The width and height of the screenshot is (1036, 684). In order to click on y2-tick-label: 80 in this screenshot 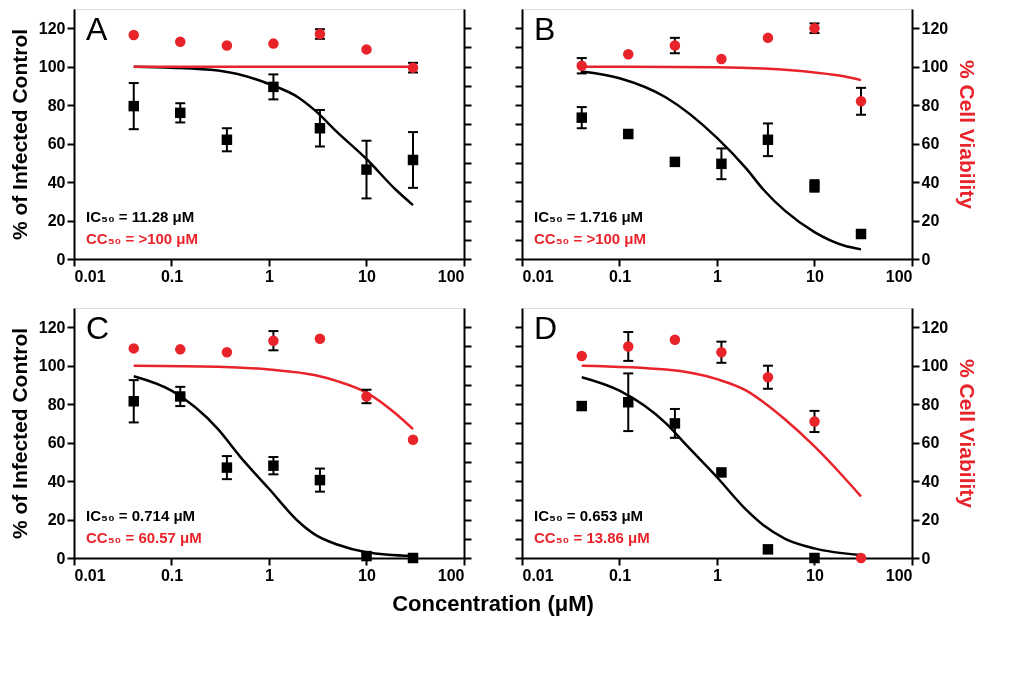, I will do `click(930, 105)`.